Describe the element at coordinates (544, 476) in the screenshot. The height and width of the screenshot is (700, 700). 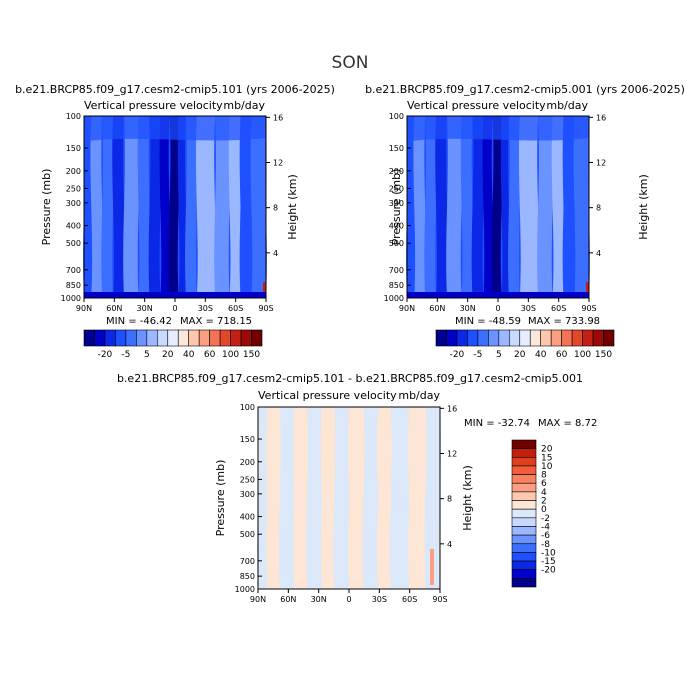
I see `colorbar-label: 8` at that location.